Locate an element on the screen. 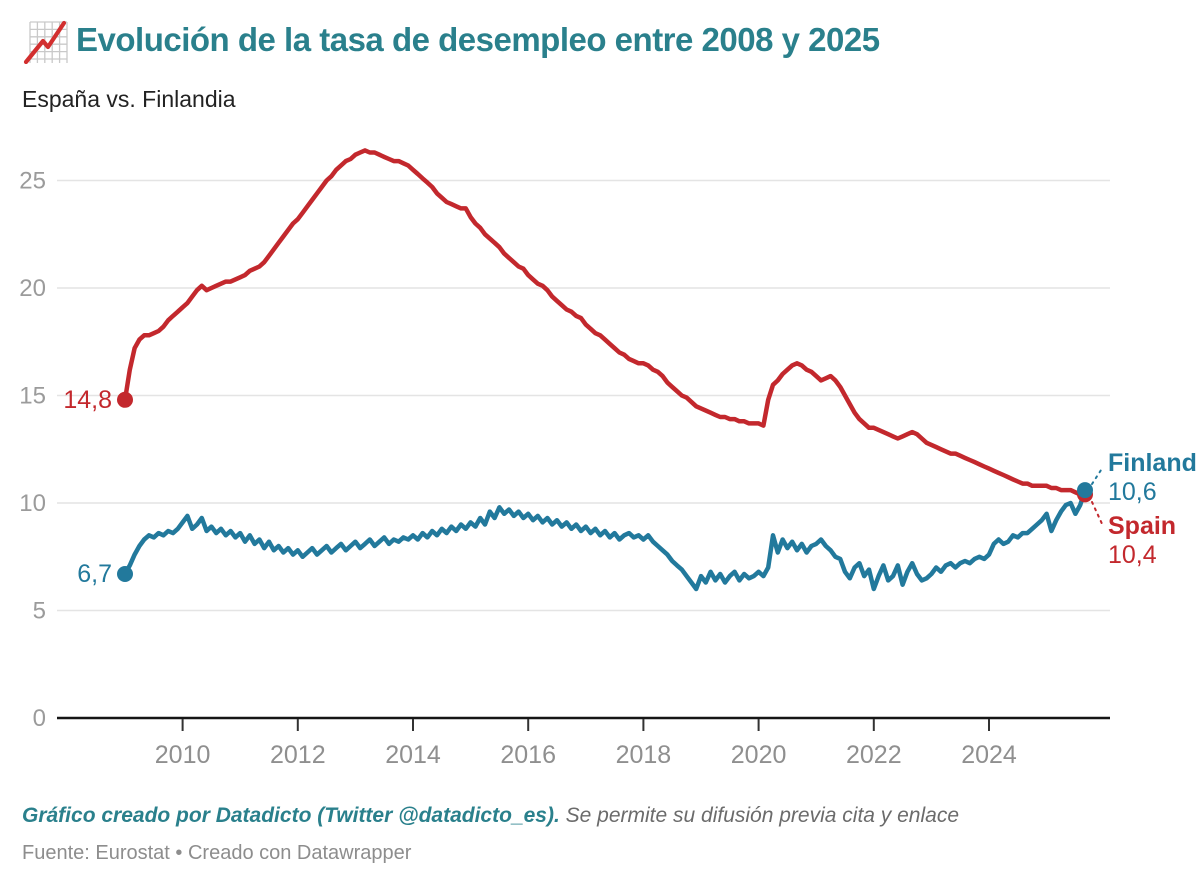 The image size is (1200, 888). finland-line is located at coordinates (605, 539).